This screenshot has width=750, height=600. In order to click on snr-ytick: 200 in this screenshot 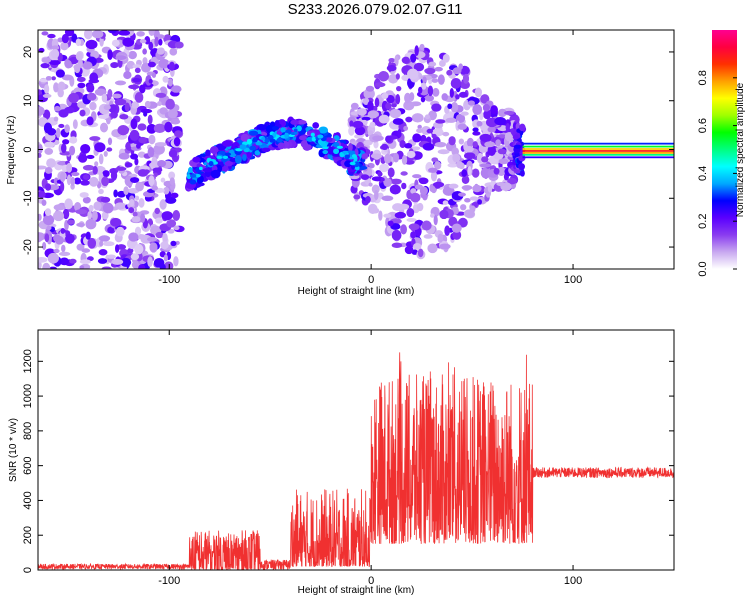, I will do `click(348, 535)`.